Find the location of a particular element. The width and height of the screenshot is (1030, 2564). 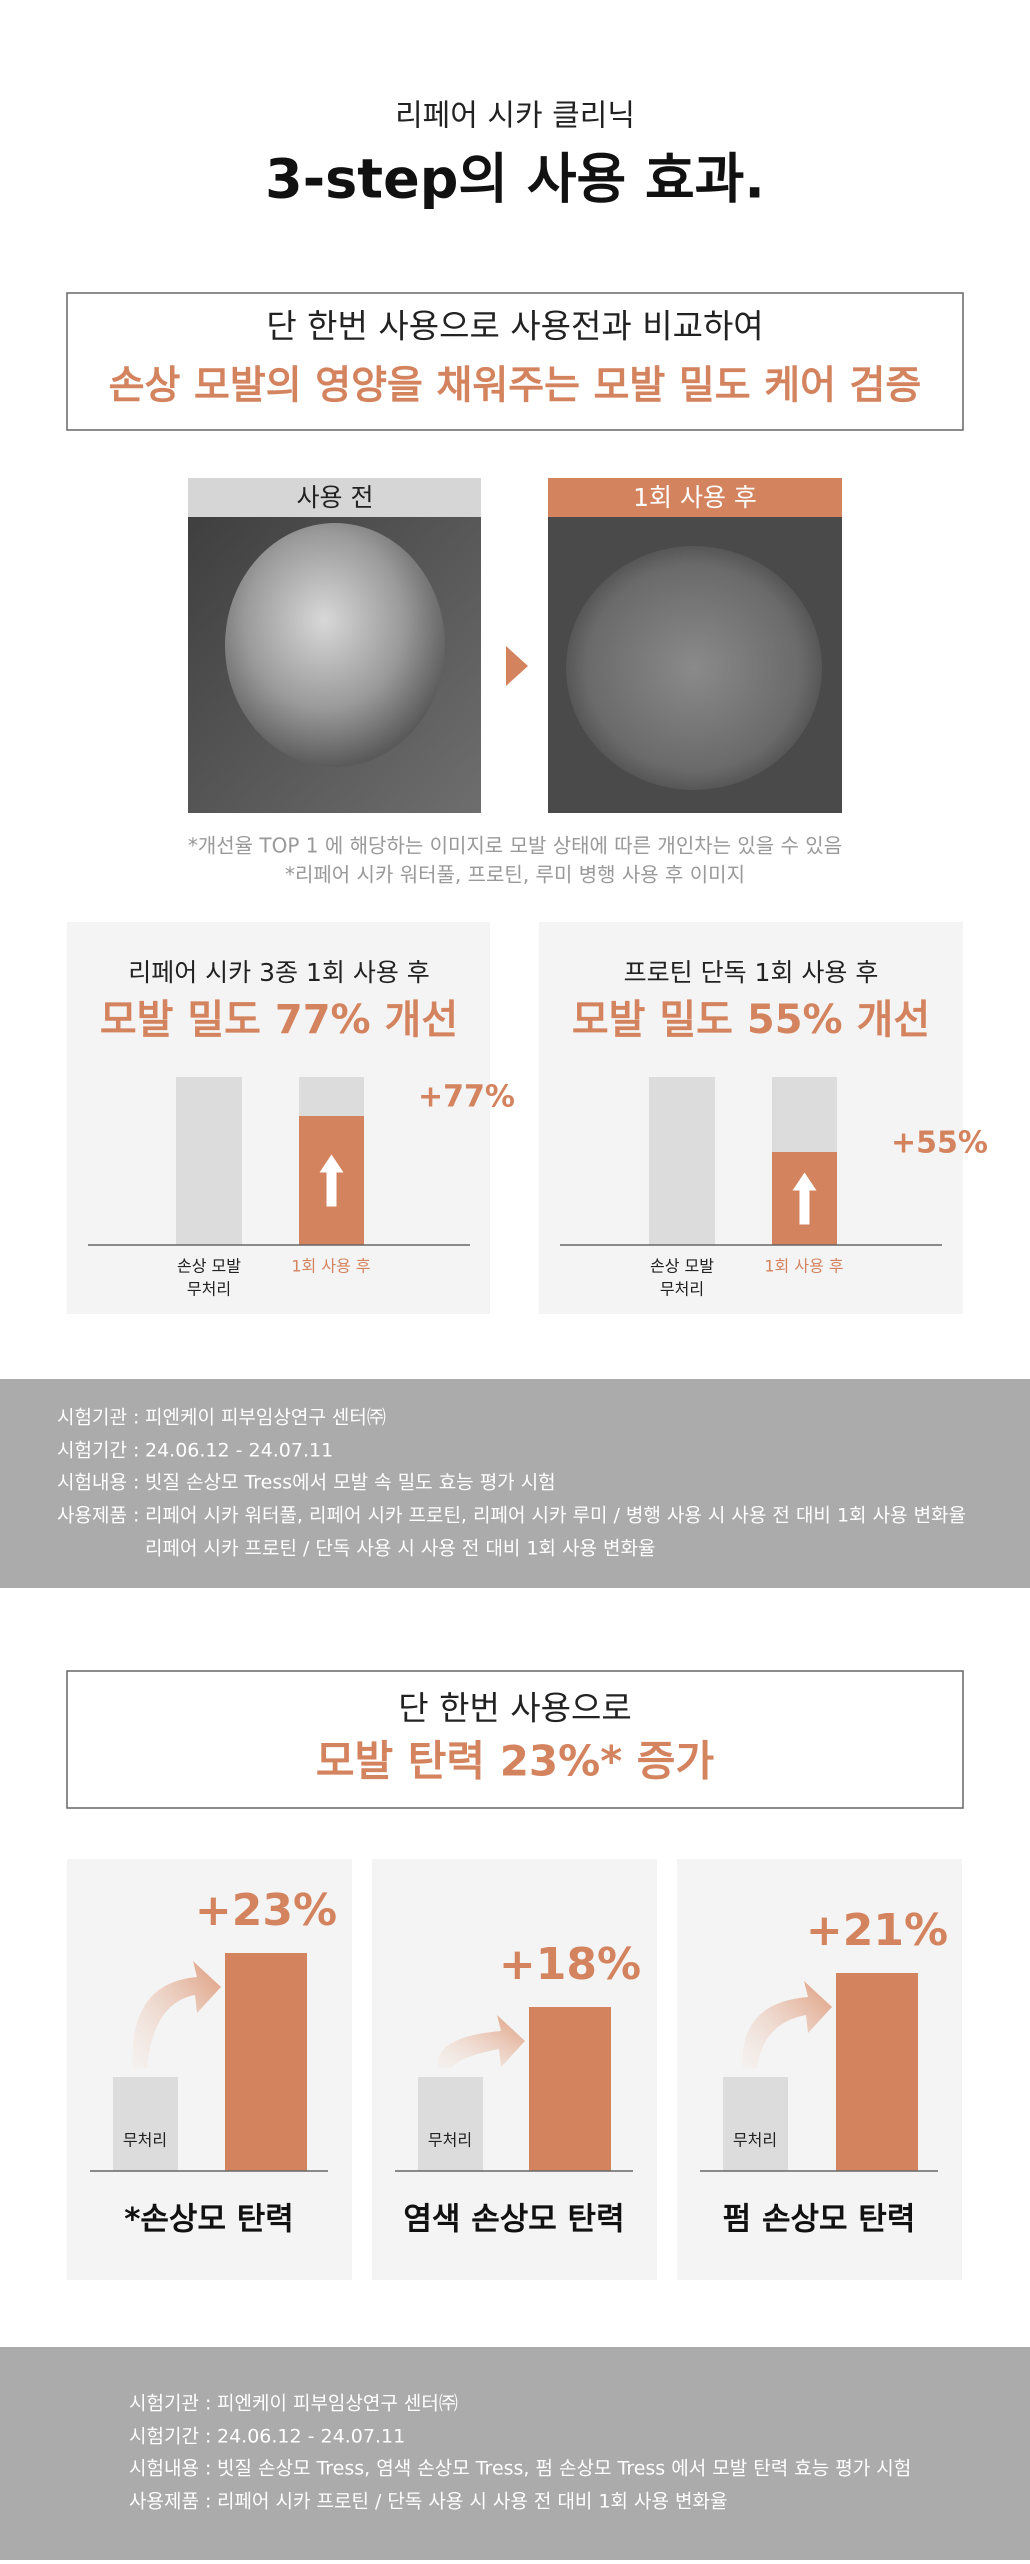

title: 3-step의 사용 효과. is located at coordinates (515, 179).